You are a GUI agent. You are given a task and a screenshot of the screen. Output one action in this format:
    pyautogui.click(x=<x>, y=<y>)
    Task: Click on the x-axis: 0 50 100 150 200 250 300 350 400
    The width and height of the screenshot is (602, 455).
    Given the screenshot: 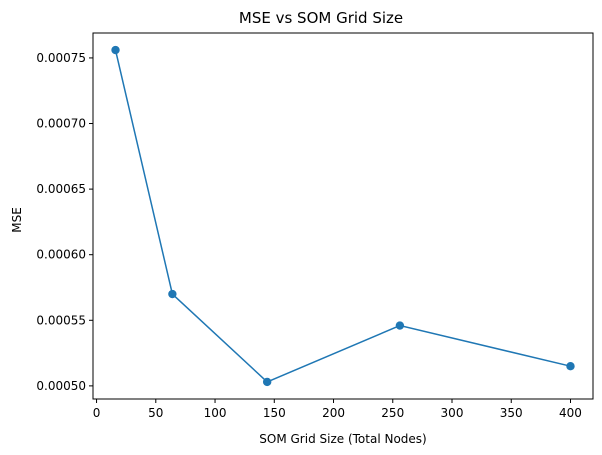 What is the action you would take?
    pyautogui.click(x=337, y=409)
    